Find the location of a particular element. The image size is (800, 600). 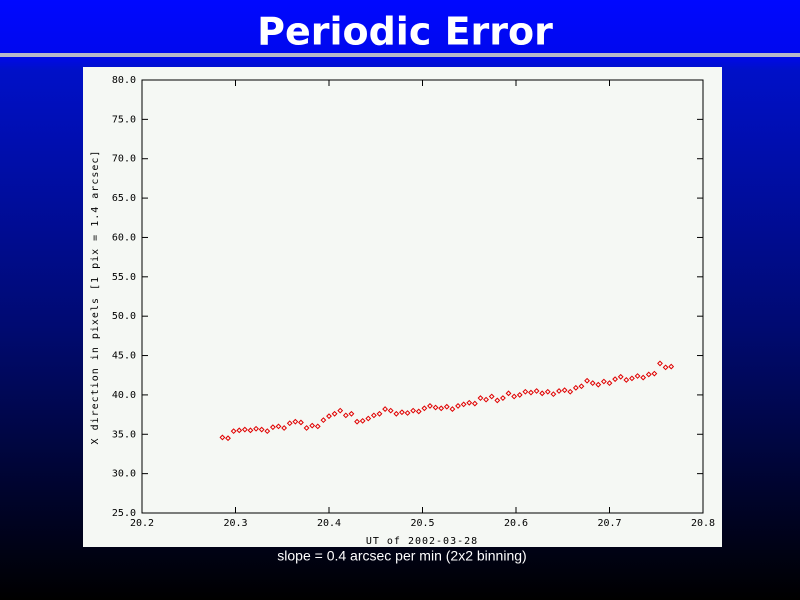

caption: slope = 0.4 arcsec per min (2x2 binning) is located at coordinates (401, 556).